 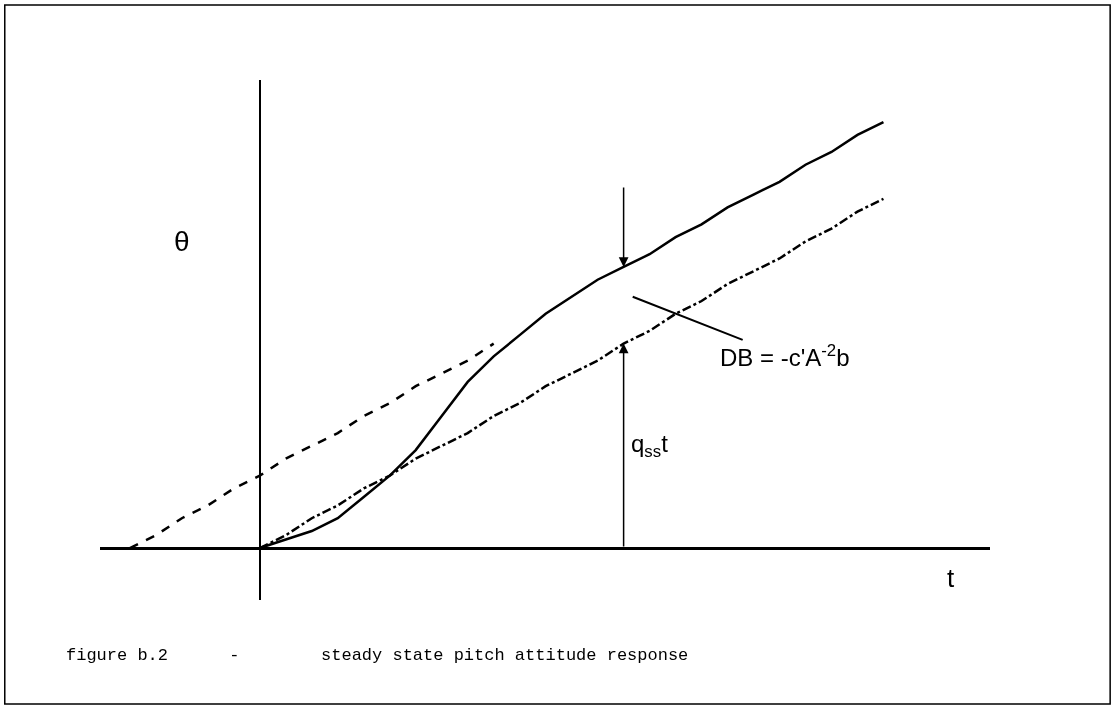 What do you see at coordinates (182, 241) in the screenshot?
I see `y-axis-title: θ` at bounding box center [182, 241].